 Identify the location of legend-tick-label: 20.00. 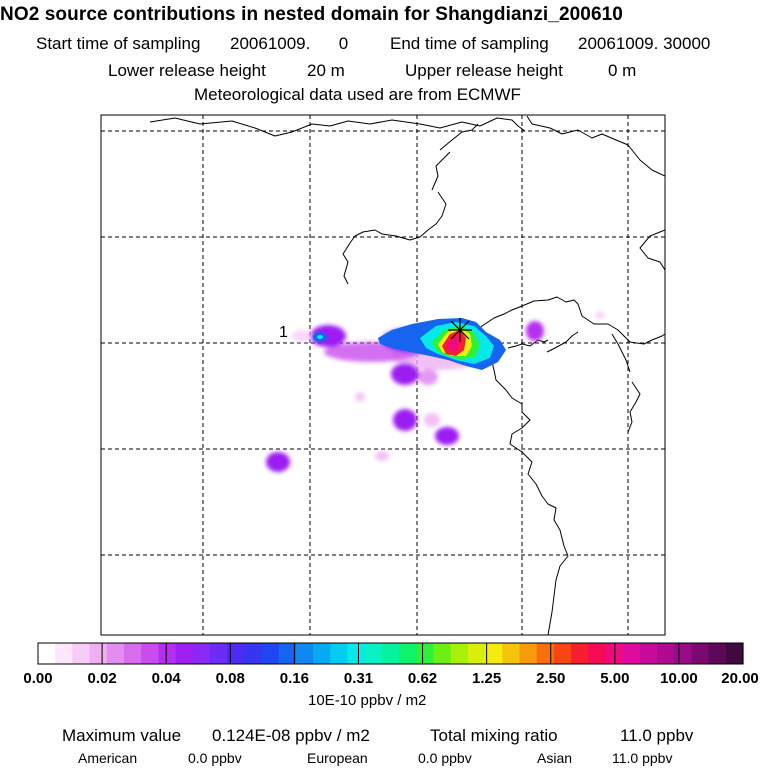
(740, 678).